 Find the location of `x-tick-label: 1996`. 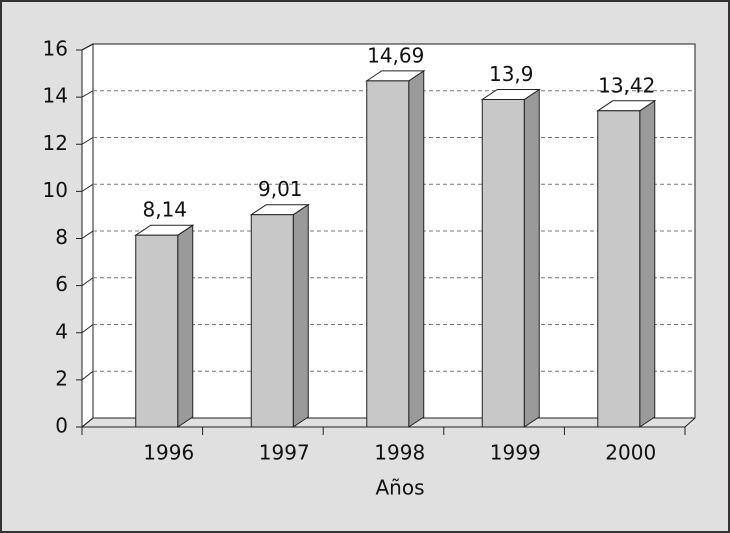

x-tick-label: 1996 is located at coordinates (168, 453).